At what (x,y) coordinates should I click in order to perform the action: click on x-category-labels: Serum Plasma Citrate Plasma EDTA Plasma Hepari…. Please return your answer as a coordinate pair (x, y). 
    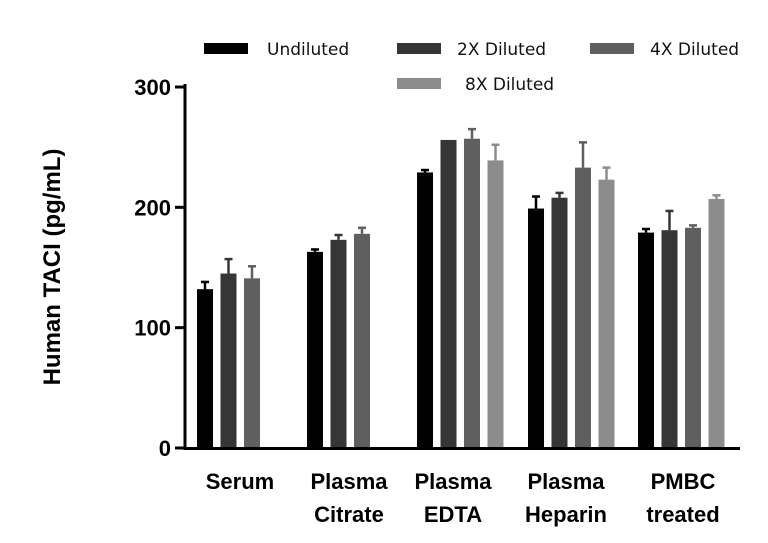
    Looking at the image, I should click on (463, 498).